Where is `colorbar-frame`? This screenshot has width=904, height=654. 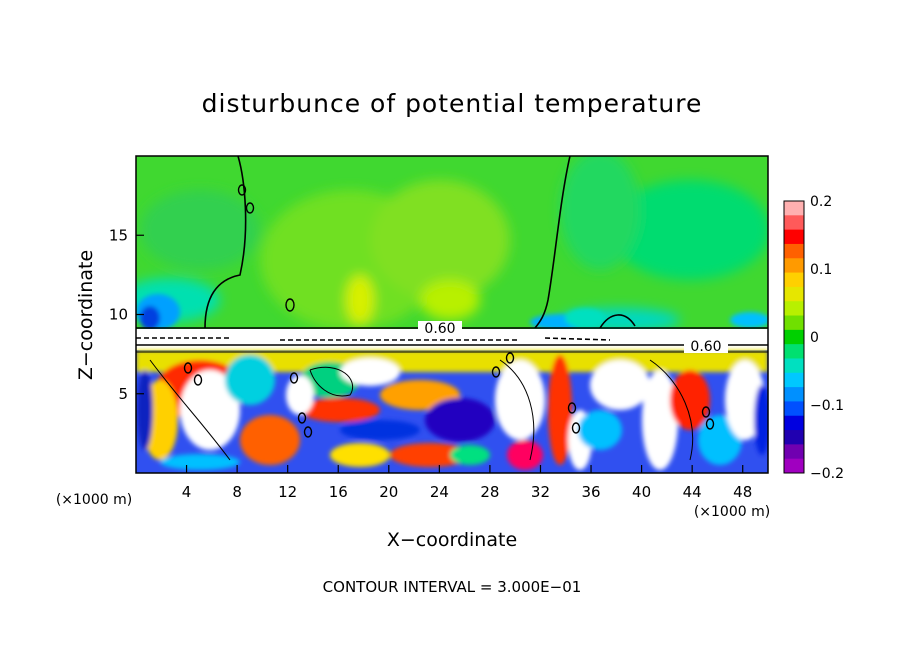
colorbar-frame is located at coordinates (794, 337).